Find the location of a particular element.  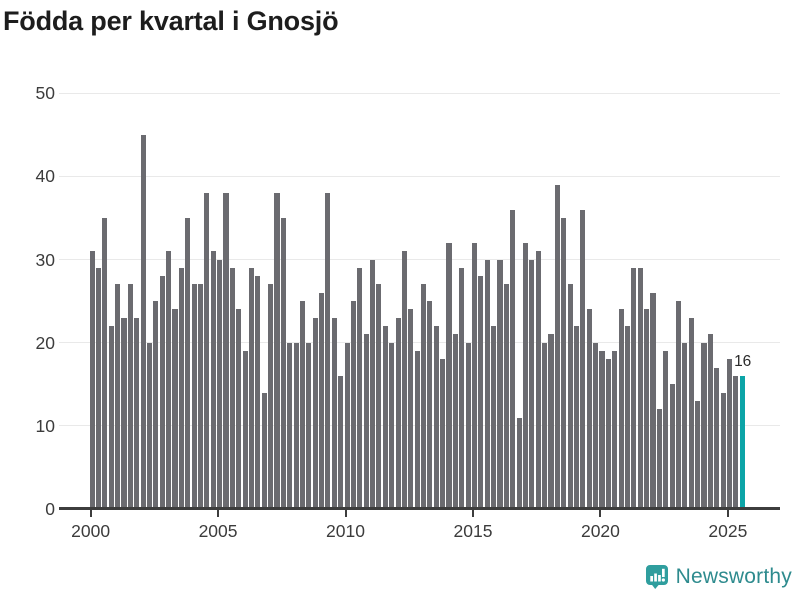

newsworthy-logo: Newsworthy is located at coordinates (718, 577).